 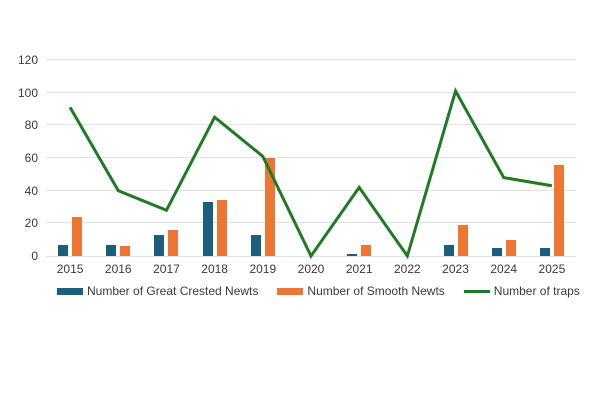 What do you see at coordinates (407, 269) in the screenshot?
I see `x-tick-label-2022: 2022` at bounding box center [407, 269].